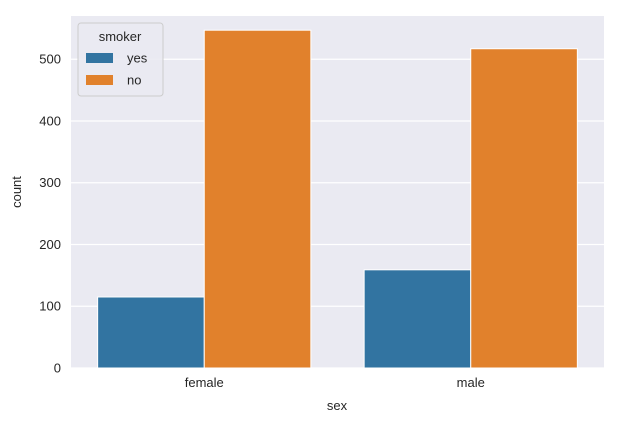 This screenshot has height=424, width=617. I want to click on legend: smoker yes no, so click(120, 59).